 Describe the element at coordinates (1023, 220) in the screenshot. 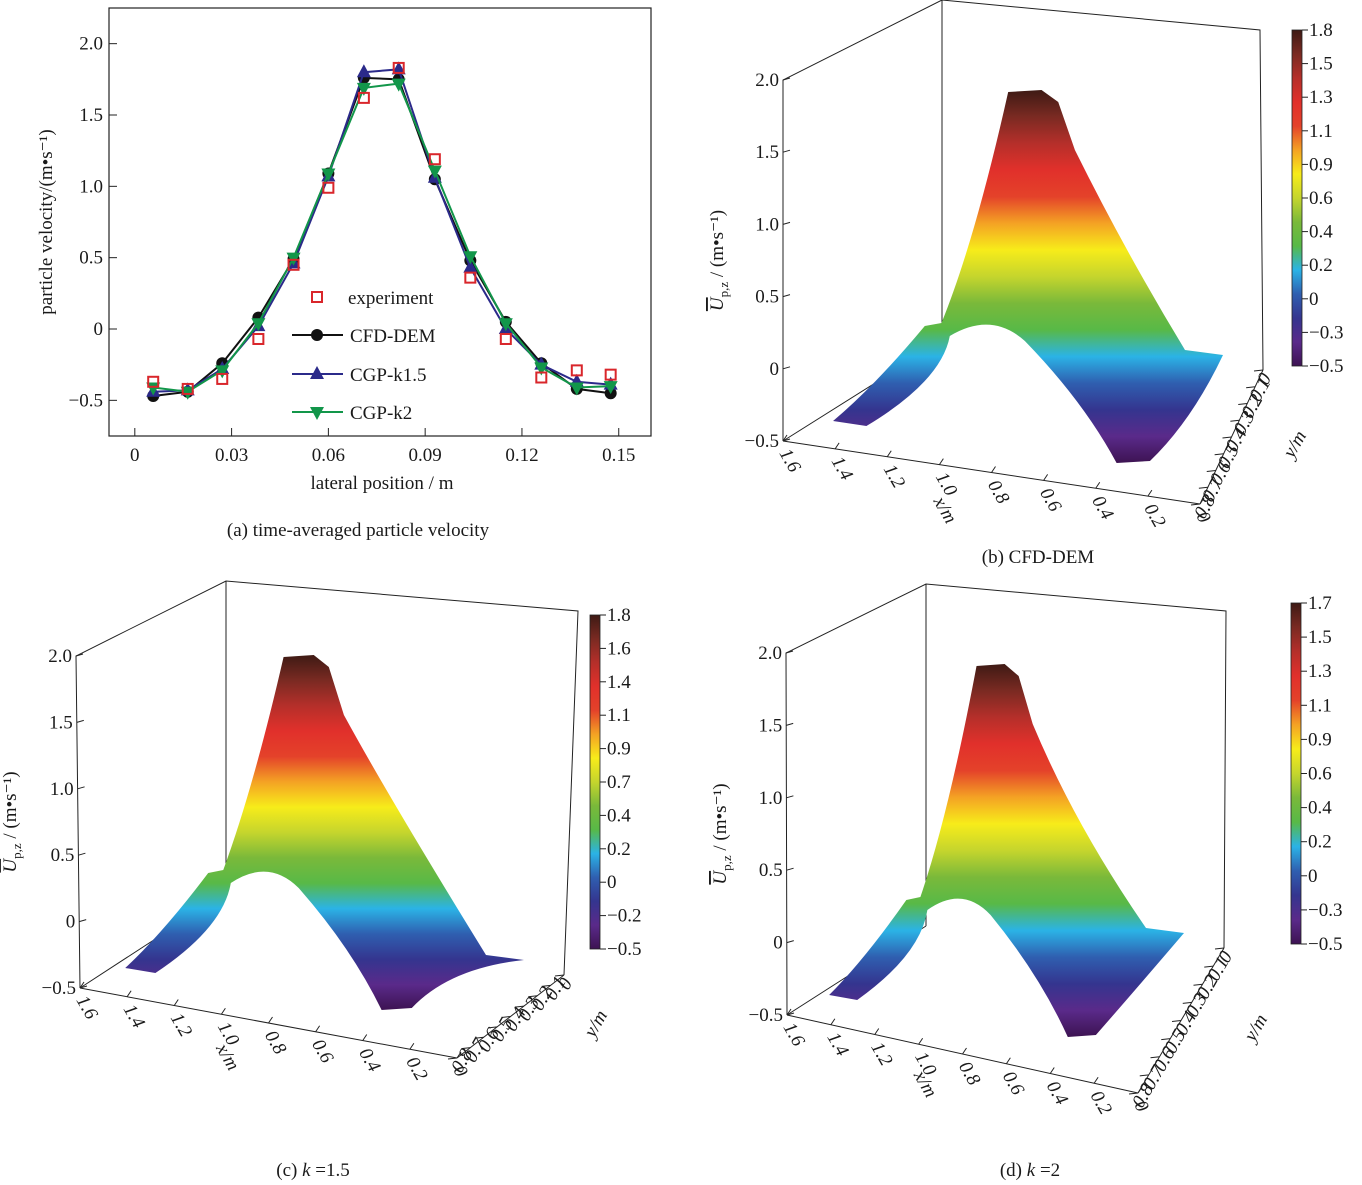

I see `box-edge` at that location.